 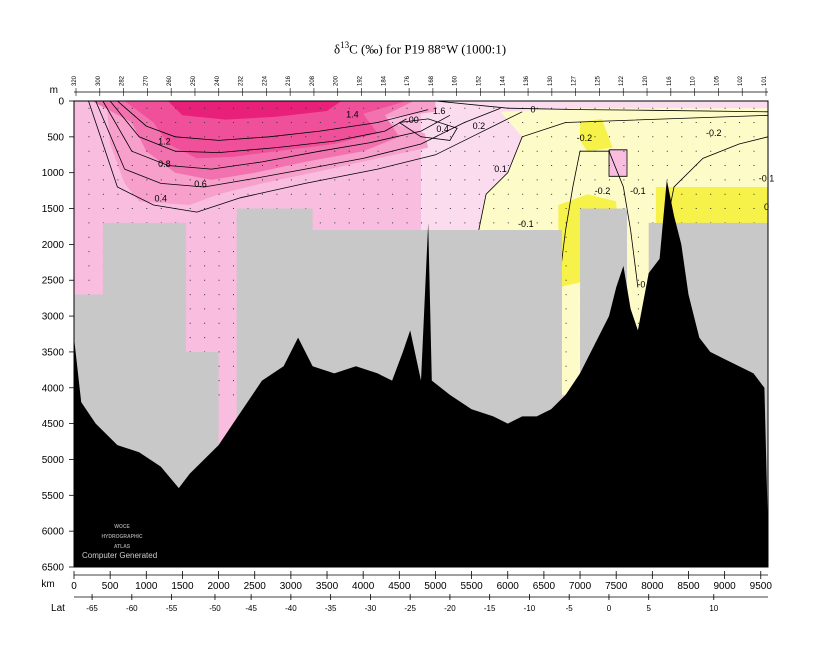 What do you see at coordinates (58, 608) in the screenshot?
I see `lat-axis-label: Lat` at bounding box center [58, 608].